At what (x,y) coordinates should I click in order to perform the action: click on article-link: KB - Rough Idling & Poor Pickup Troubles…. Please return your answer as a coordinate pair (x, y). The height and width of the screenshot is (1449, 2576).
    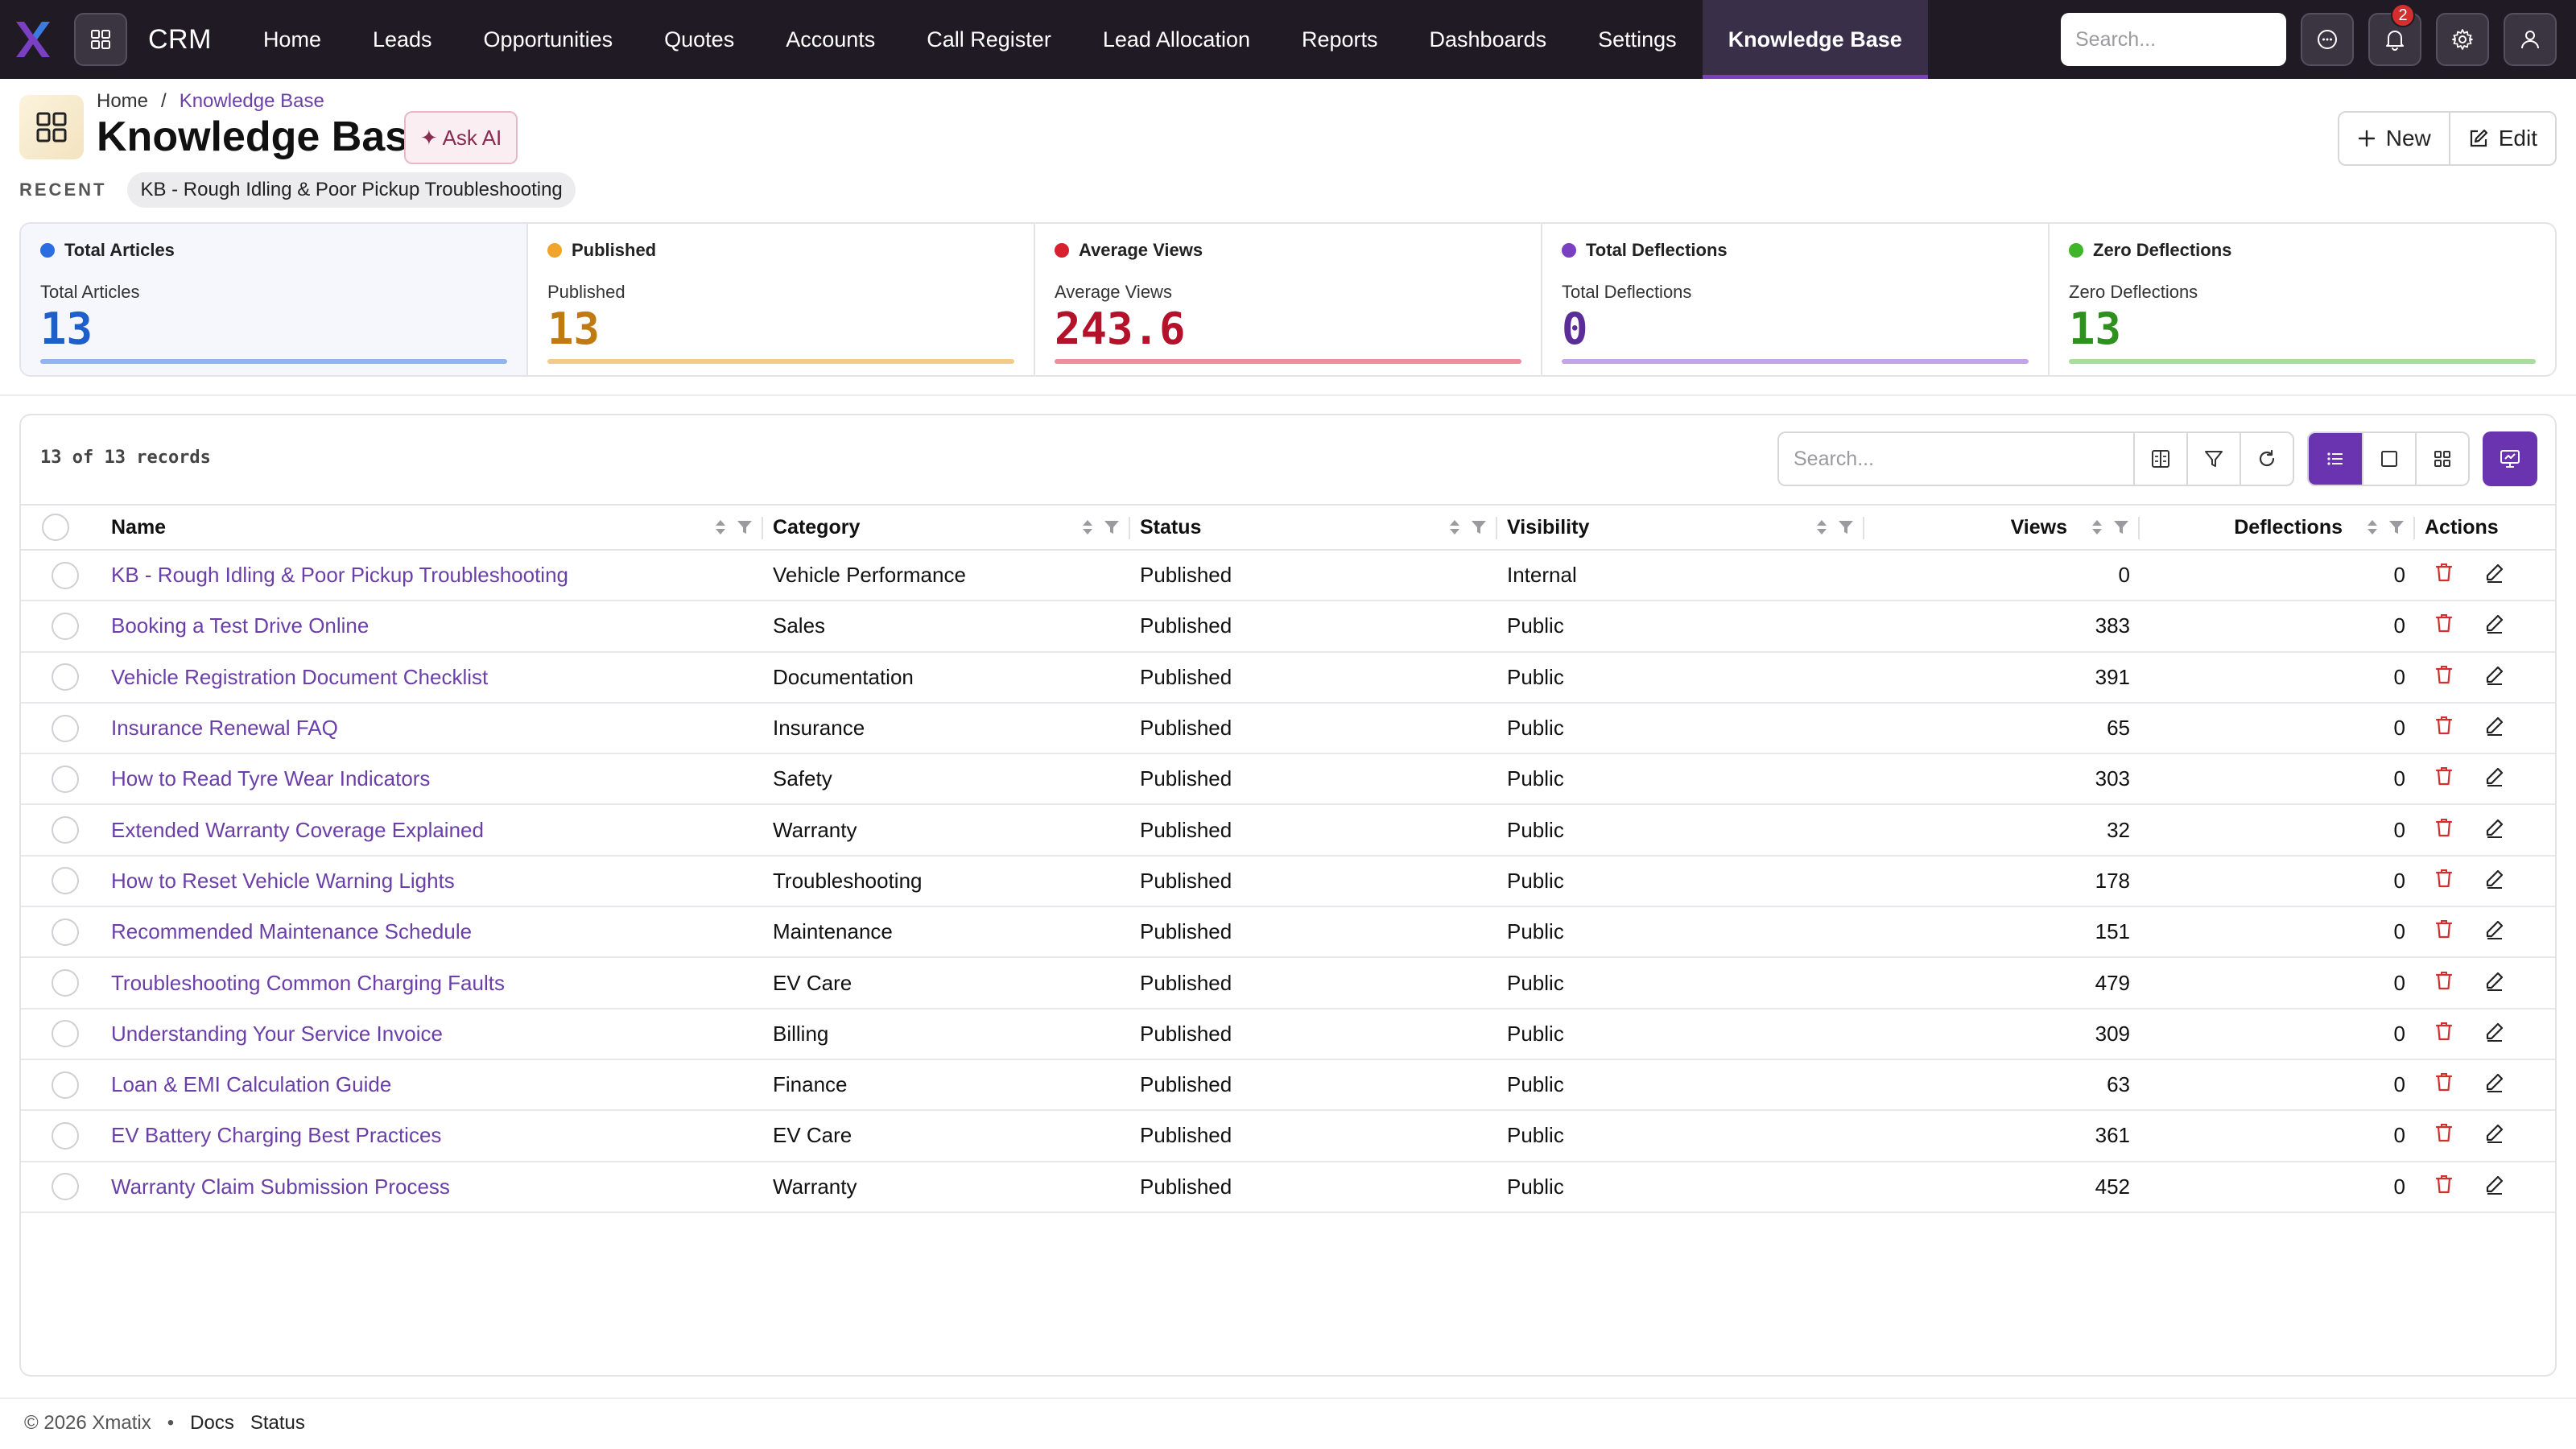
    Looking at the image, I should click on (340, 575).